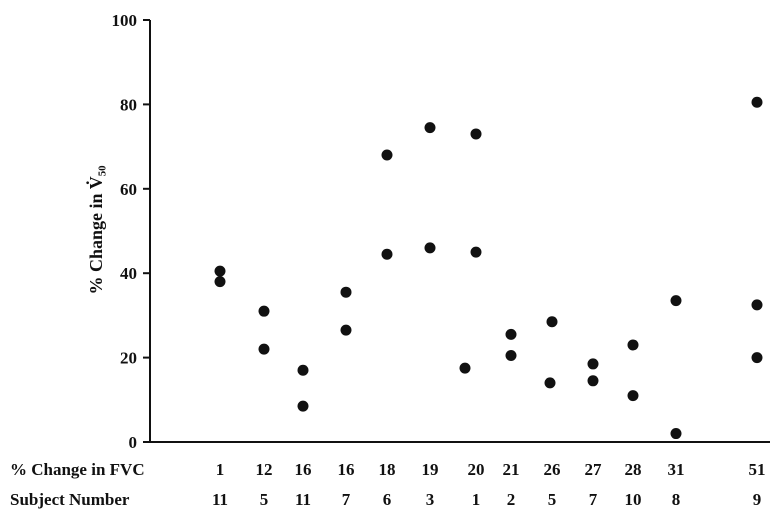  Describe the element at coordinates (633, 469) in the screenshot. I see `fvc-value: 28` at that location.